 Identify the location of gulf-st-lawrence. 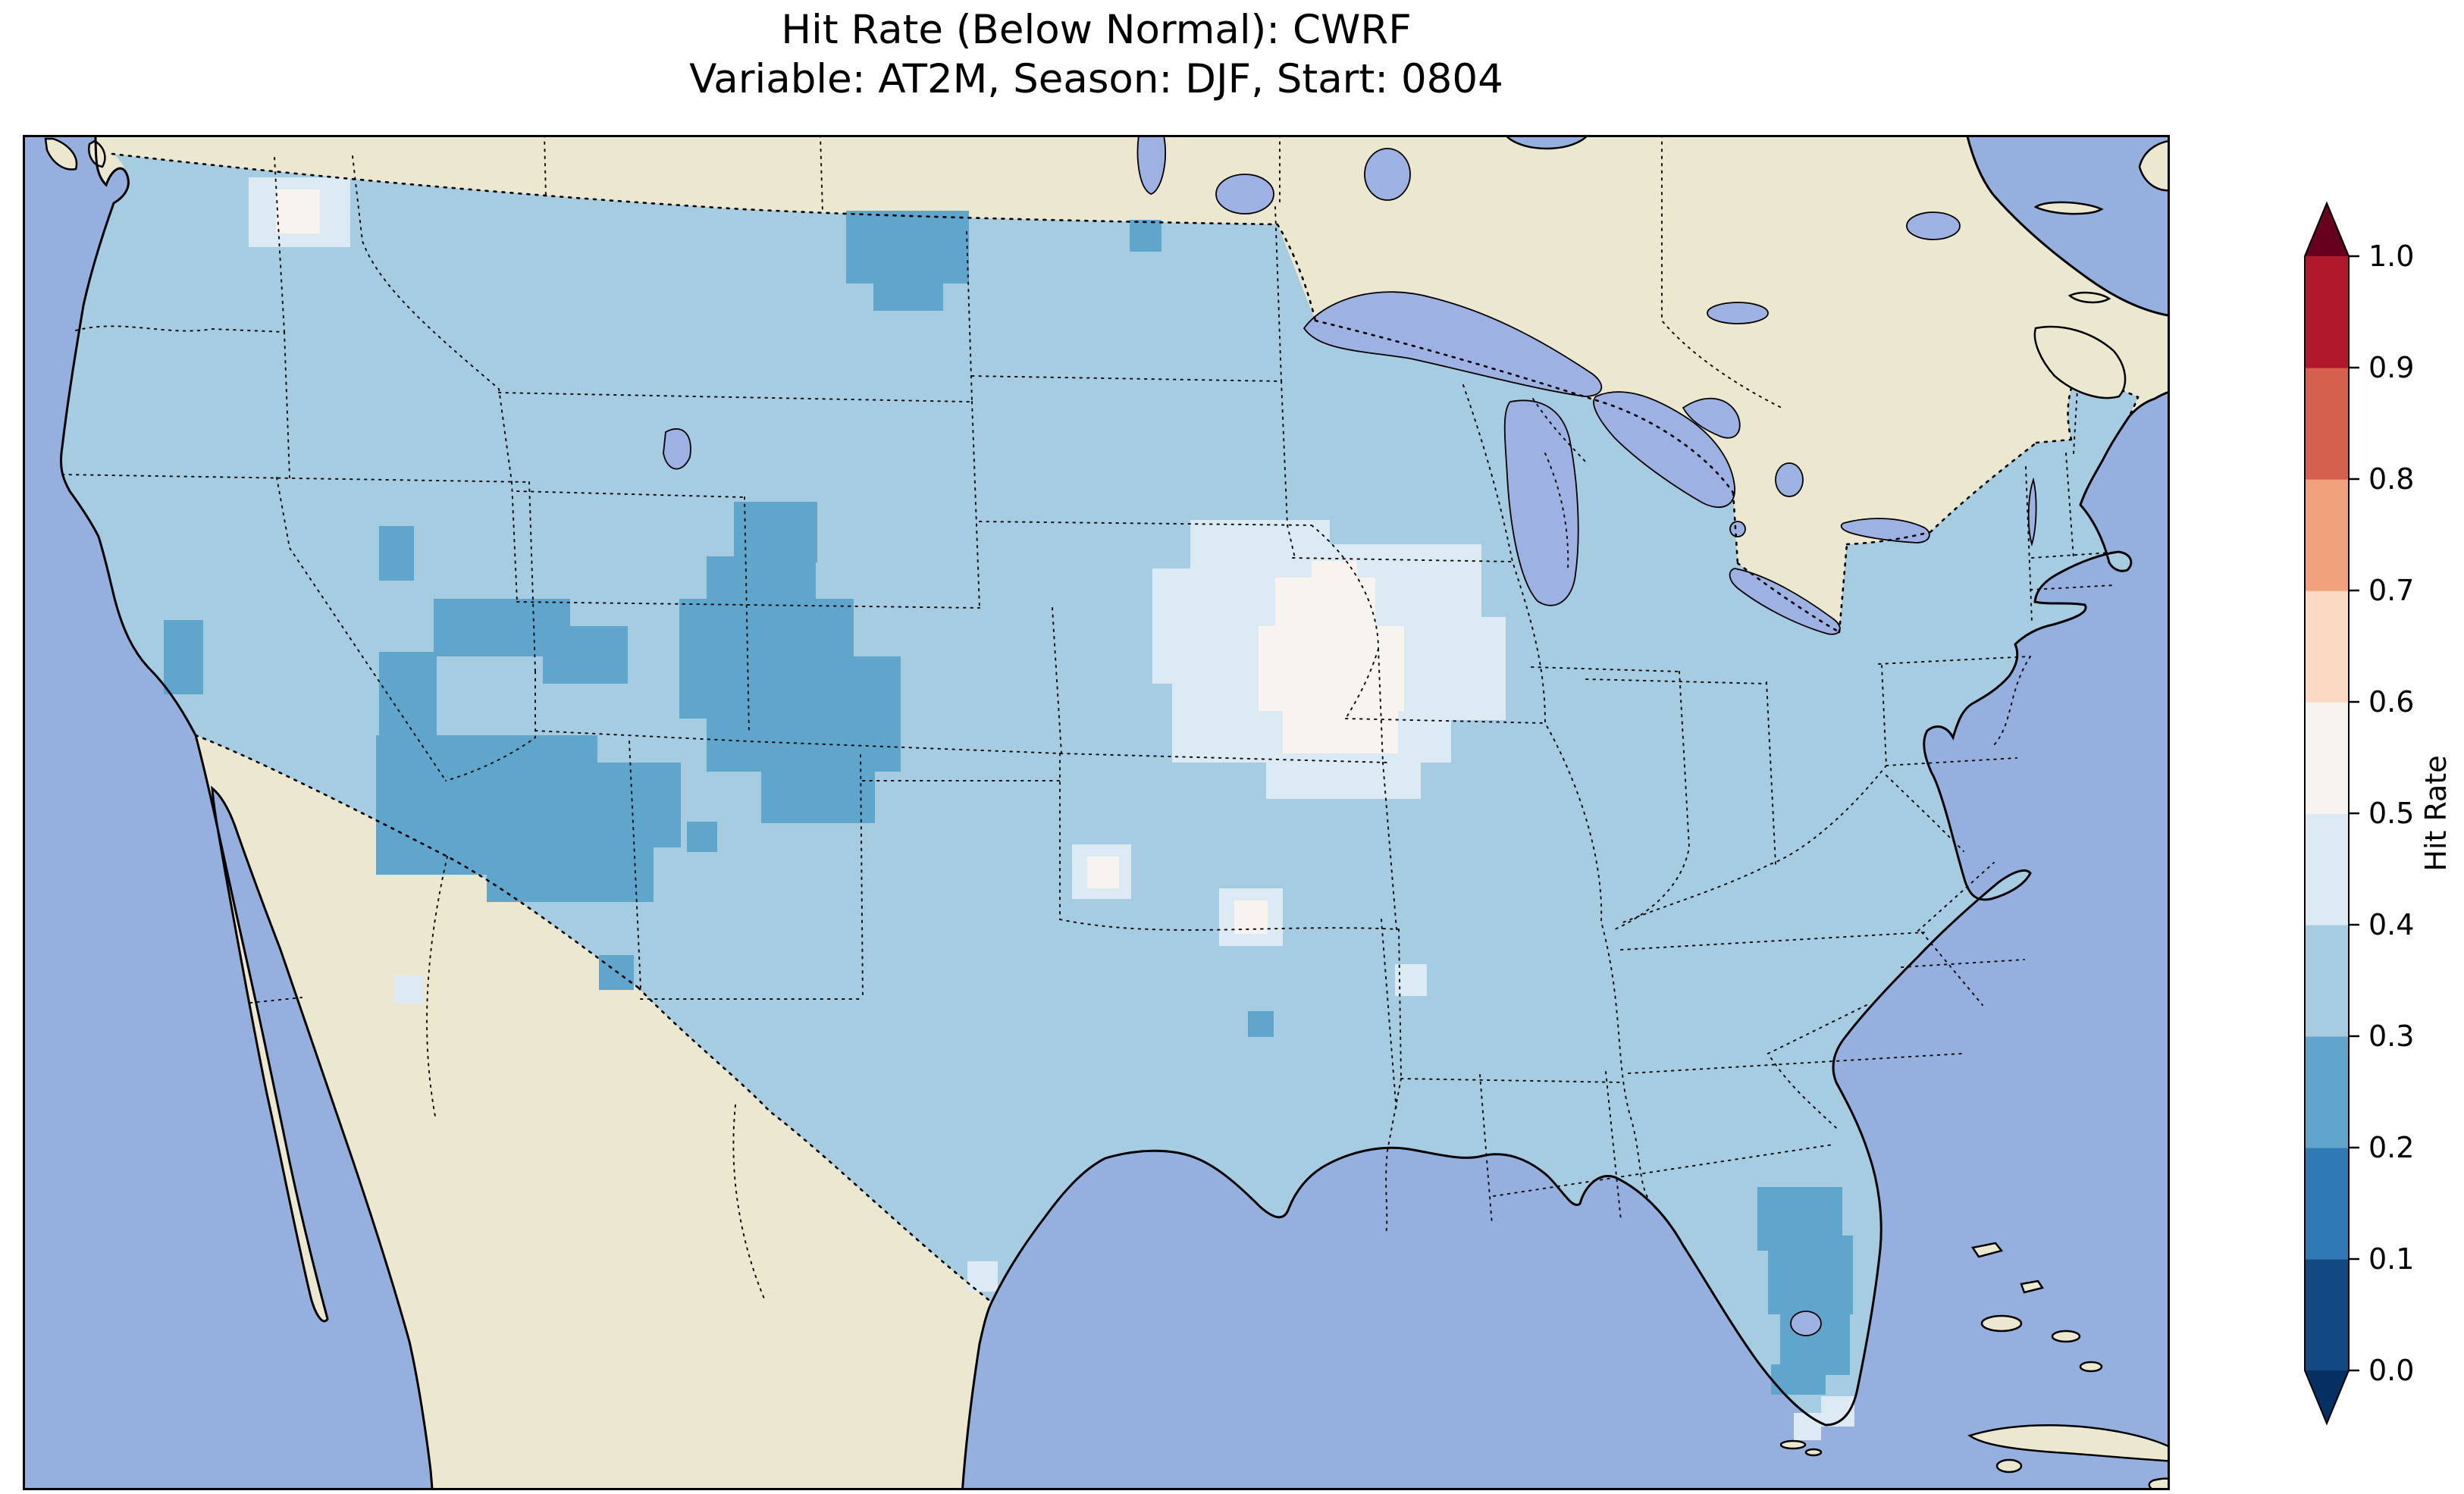
(2067, 226).